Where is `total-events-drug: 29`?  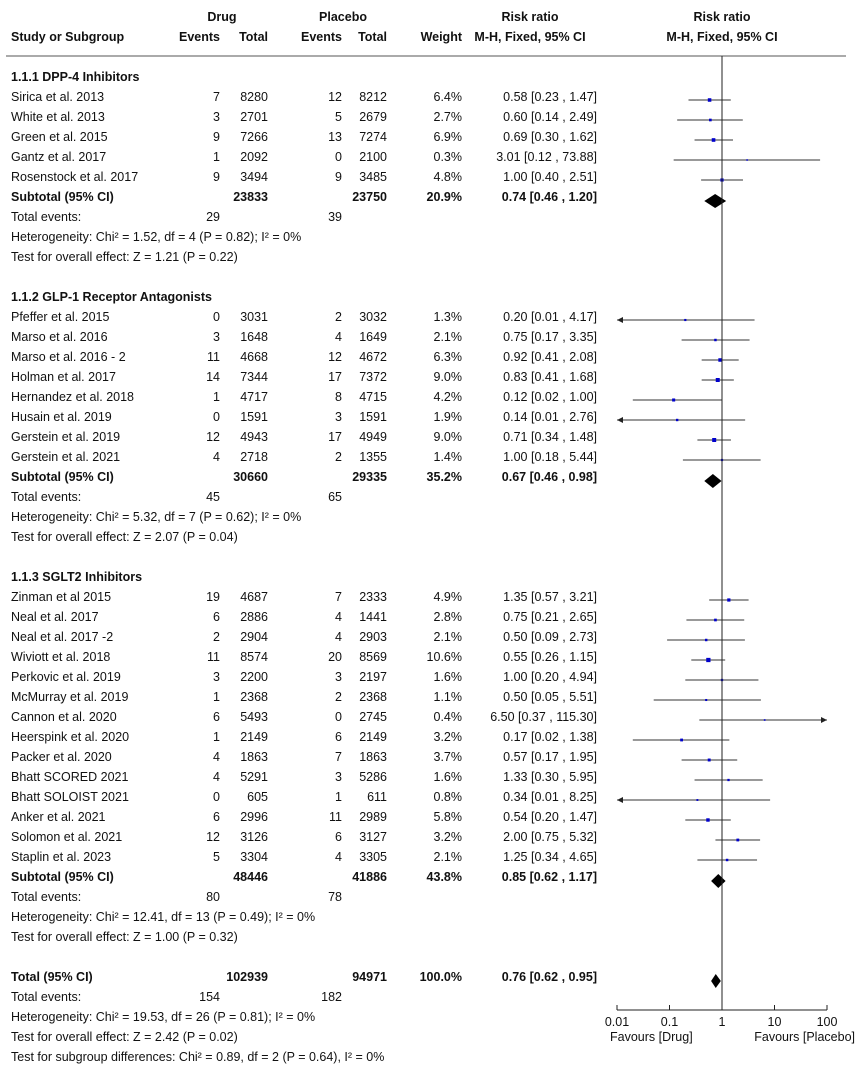 total-events-drug: 29 is located at coordinates (213, 217).